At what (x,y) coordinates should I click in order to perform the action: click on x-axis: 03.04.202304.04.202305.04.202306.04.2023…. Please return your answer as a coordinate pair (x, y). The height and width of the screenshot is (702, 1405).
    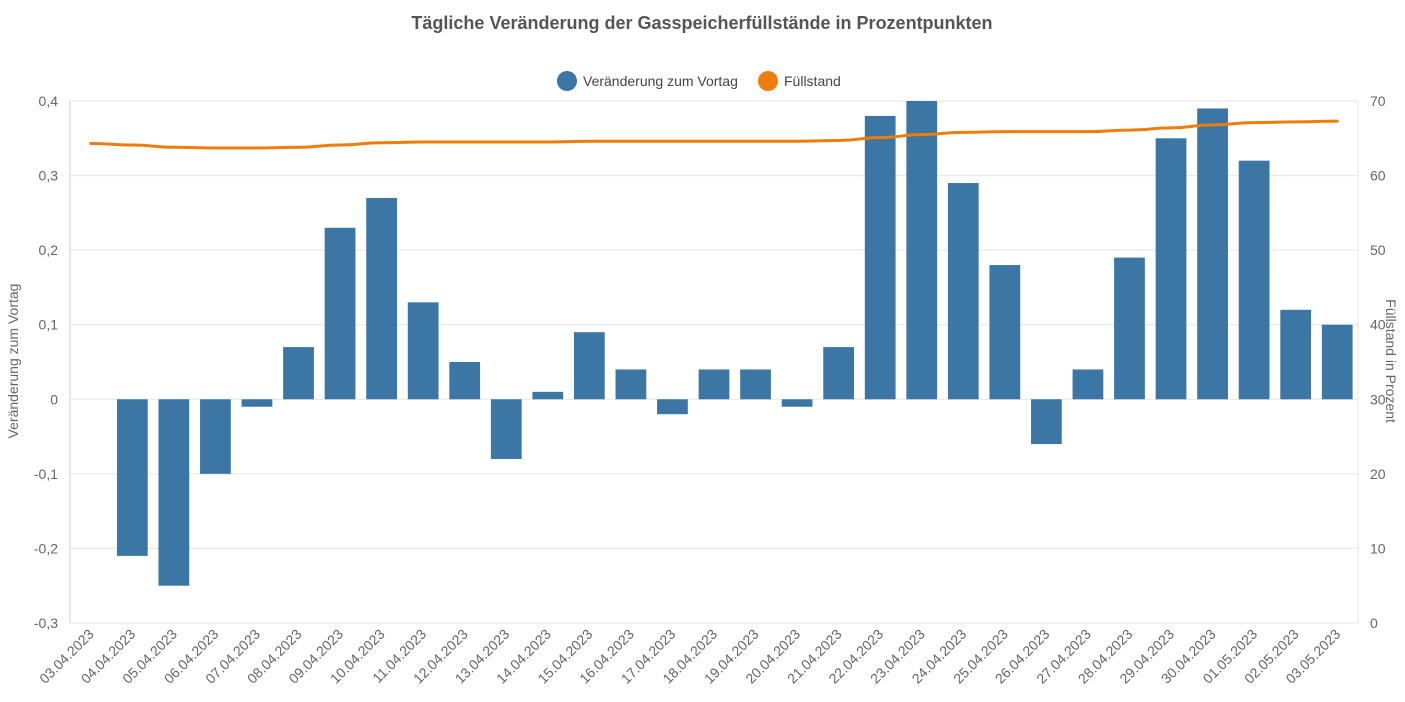
    Looking at the image, I should click on (689, 656).